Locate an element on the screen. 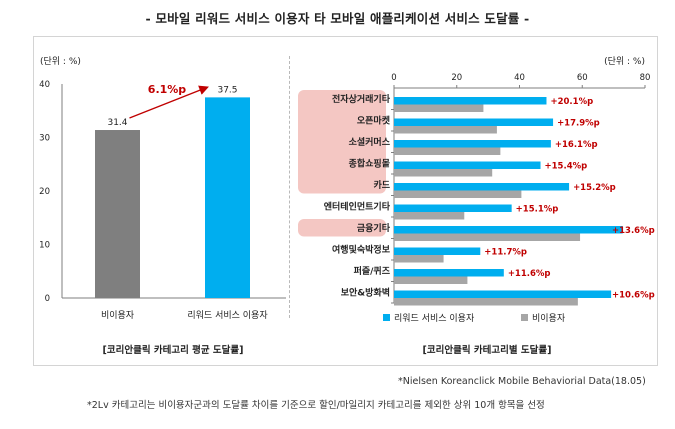 This screenshot has height=429, width=675. left-diff-annotation: 6.1%p is located at coordinates (167, 89).